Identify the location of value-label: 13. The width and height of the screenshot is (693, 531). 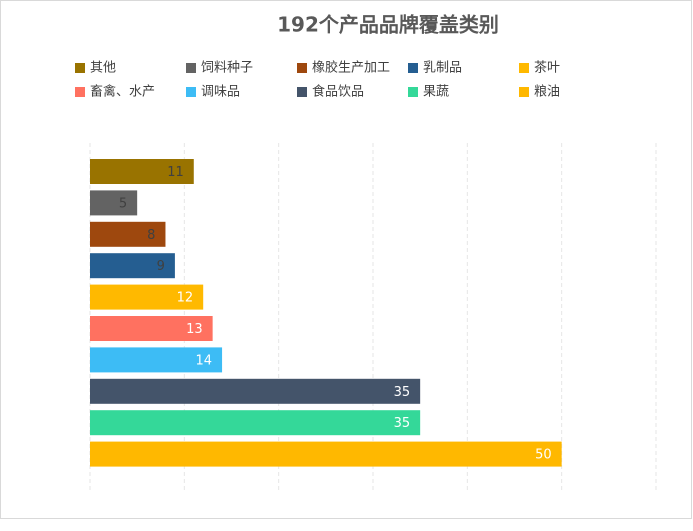
(194, 329).